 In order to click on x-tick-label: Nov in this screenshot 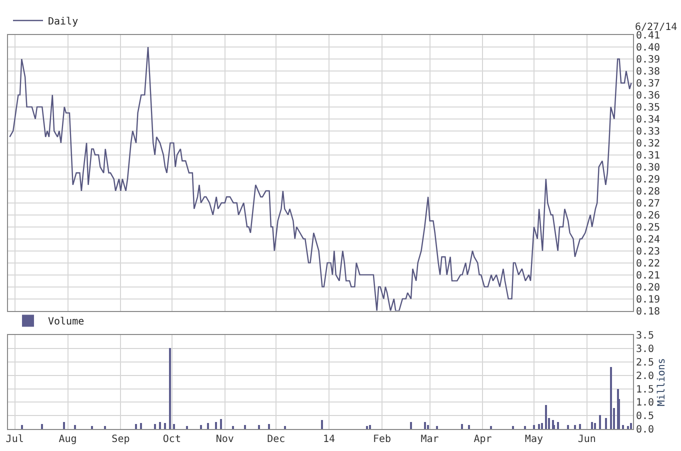, I will do `click(225, 439)`.